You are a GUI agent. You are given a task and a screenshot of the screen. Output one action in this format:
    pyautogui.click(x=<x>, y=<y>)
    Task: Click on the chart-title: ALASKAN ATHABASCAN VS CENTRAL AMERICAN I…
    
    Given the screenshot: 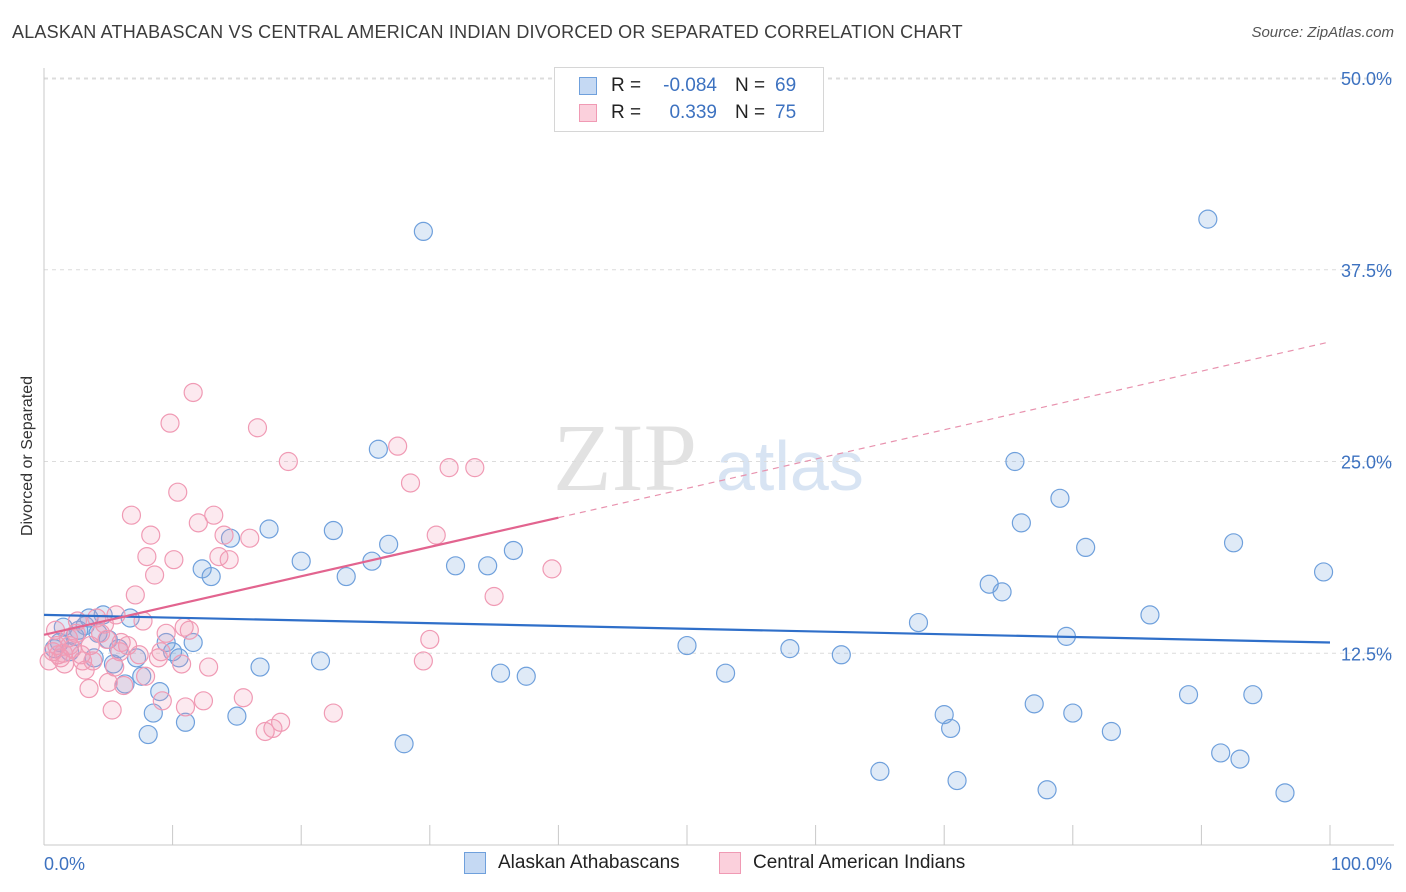 What is the action you would take?
    pyautogui.click(x=487, y=32)
    